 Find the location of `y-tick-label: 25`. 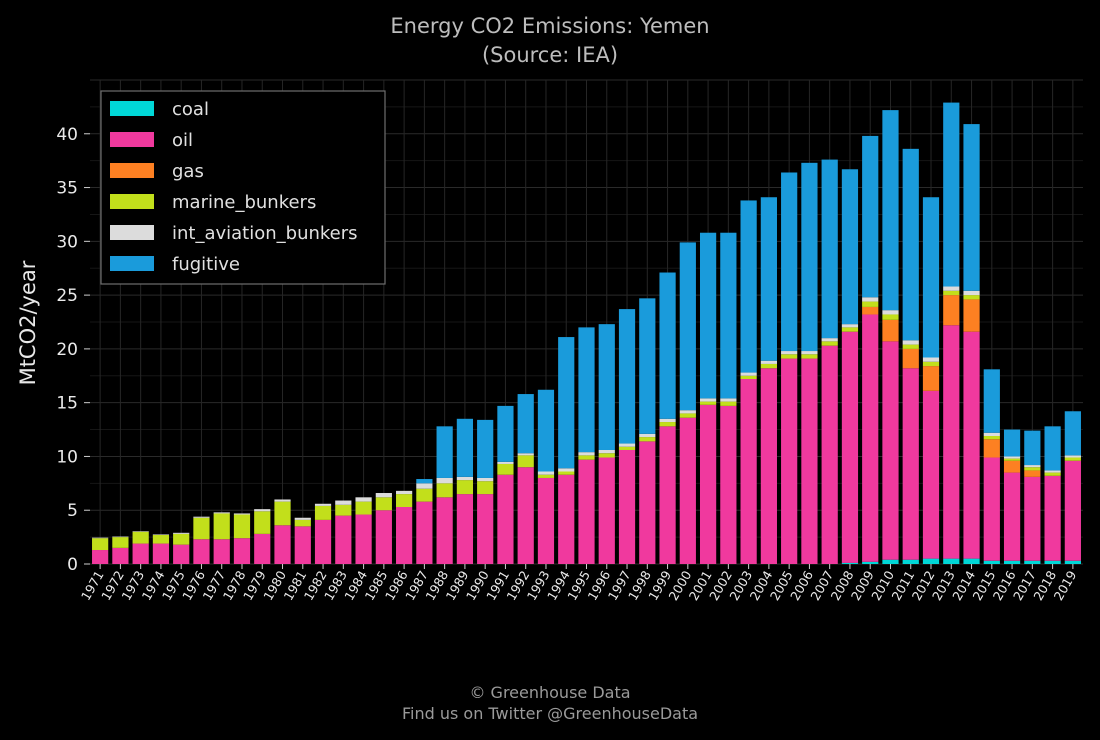

y-tick-label: 25 is located at coordinates (67, 296).